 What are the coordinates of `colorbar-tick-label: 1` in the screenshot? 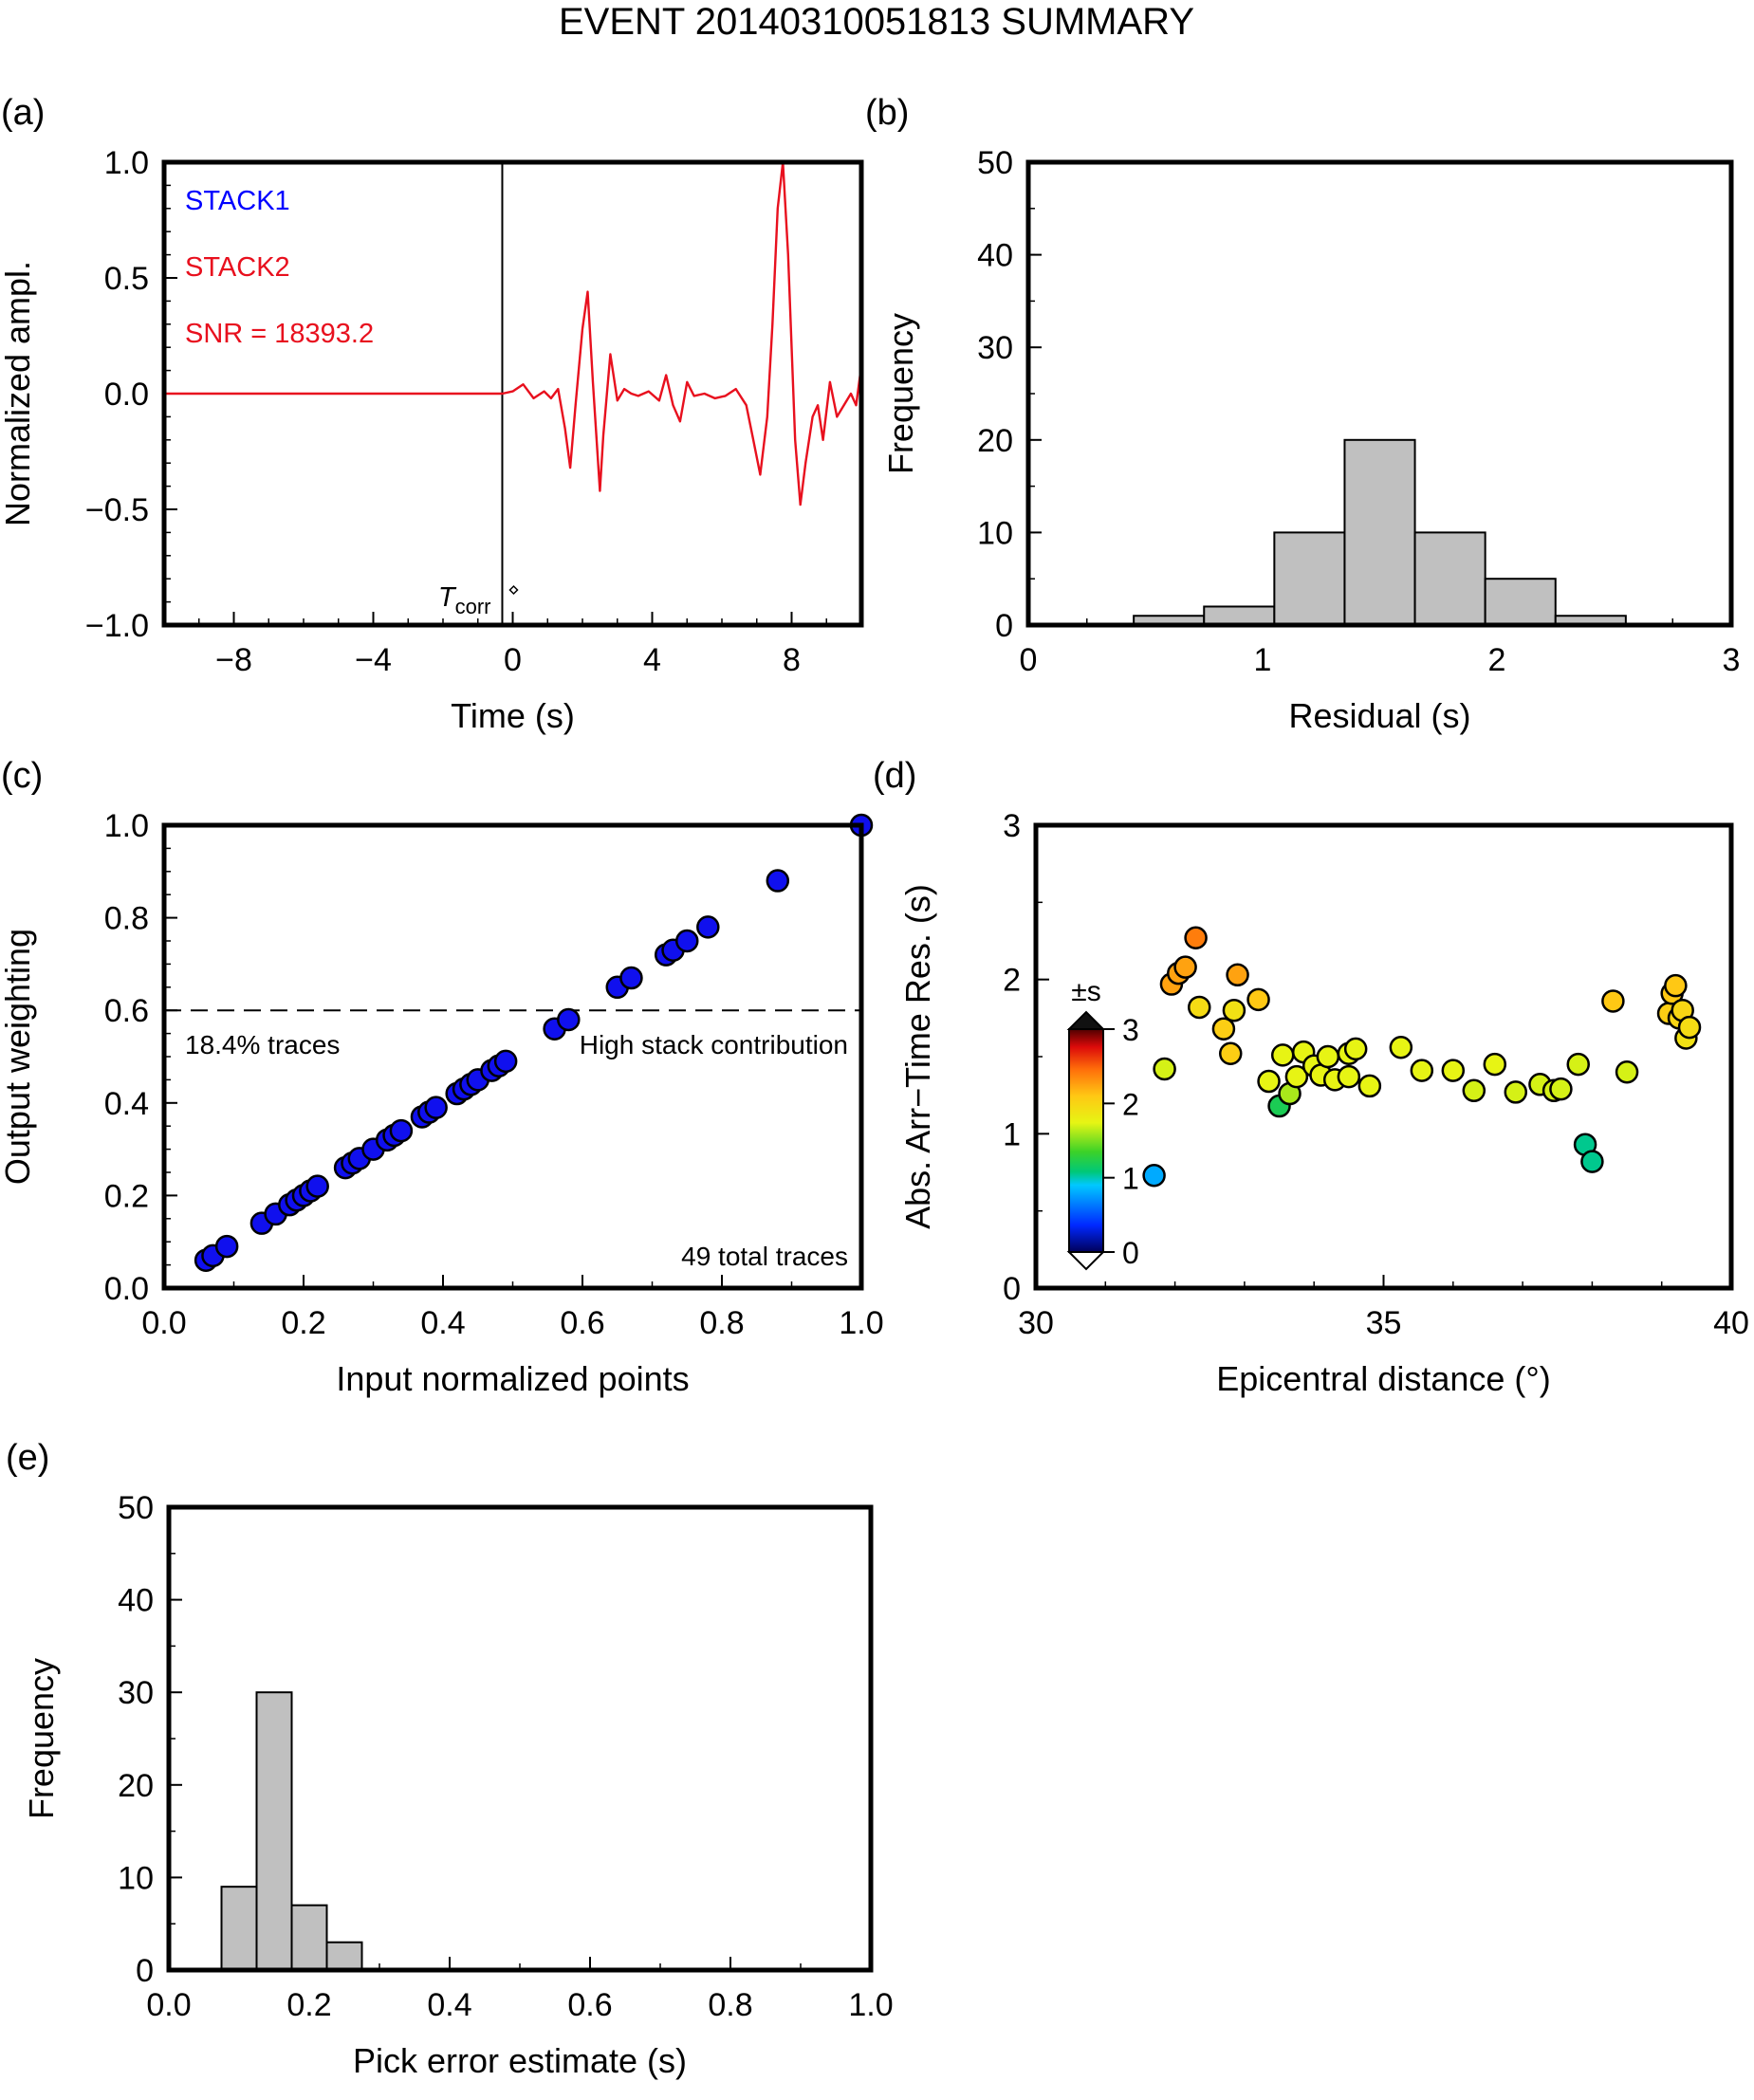 It's located at (1130, 1179).